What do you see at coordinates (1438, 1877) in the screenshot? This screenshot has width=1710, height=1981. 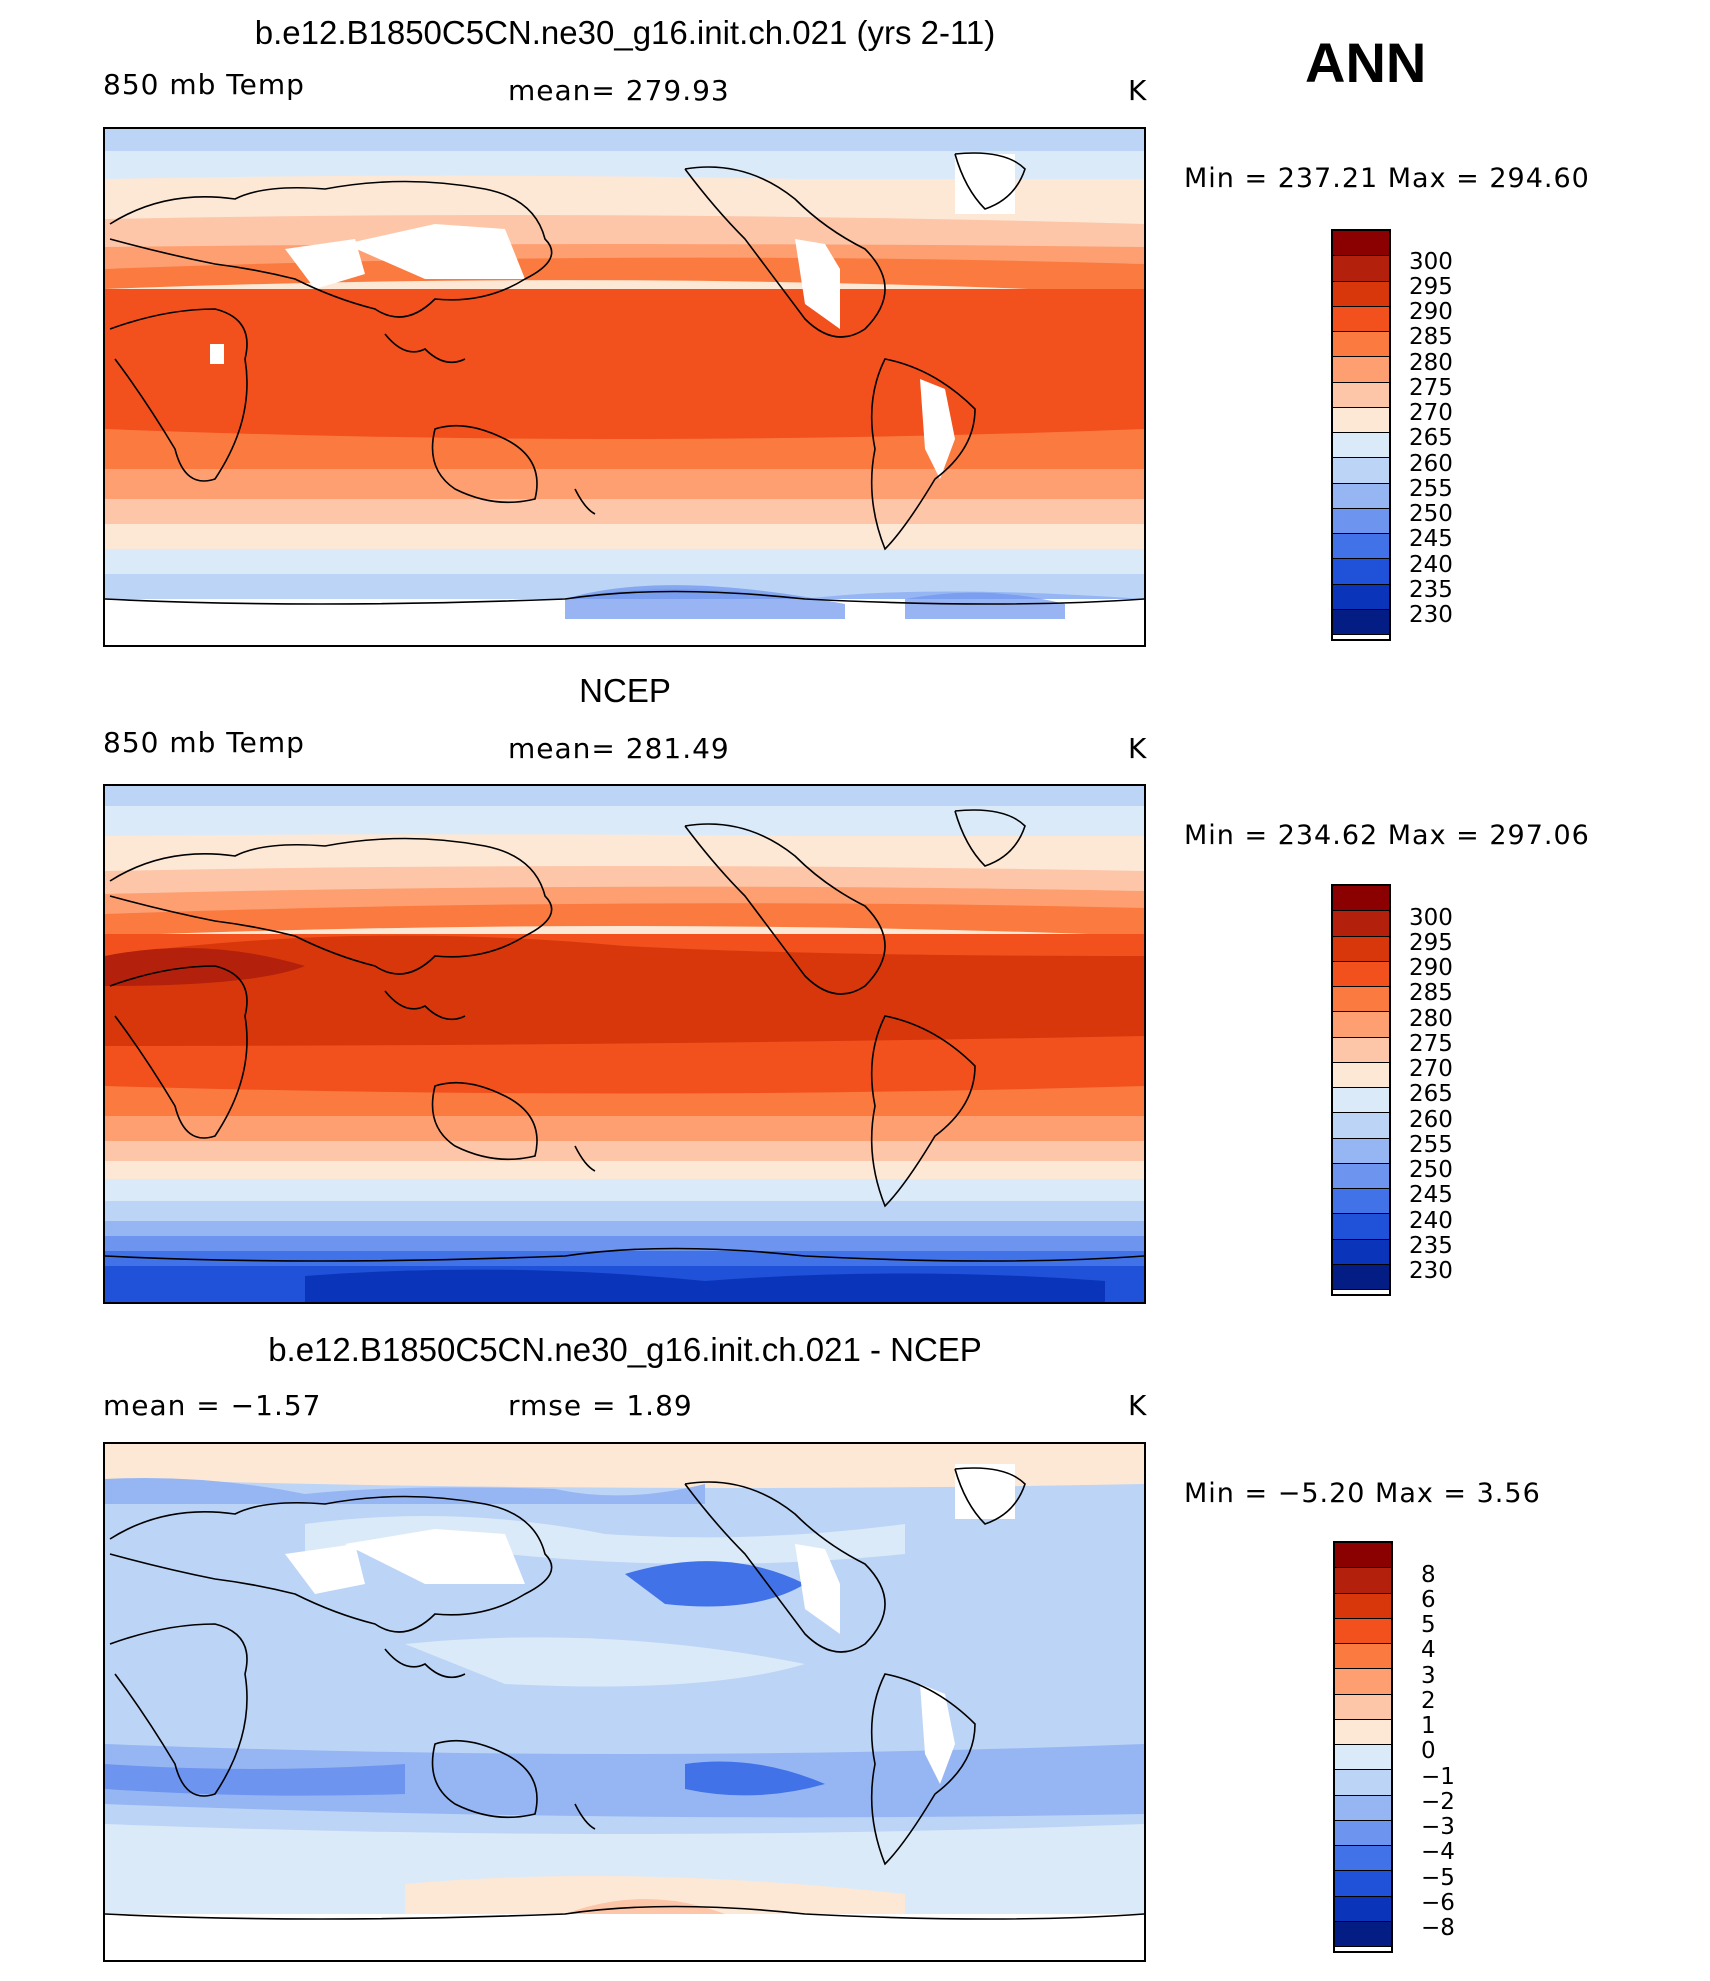 I see `colorbar-tick-label: −5` at bounding box center [1438, 1877].